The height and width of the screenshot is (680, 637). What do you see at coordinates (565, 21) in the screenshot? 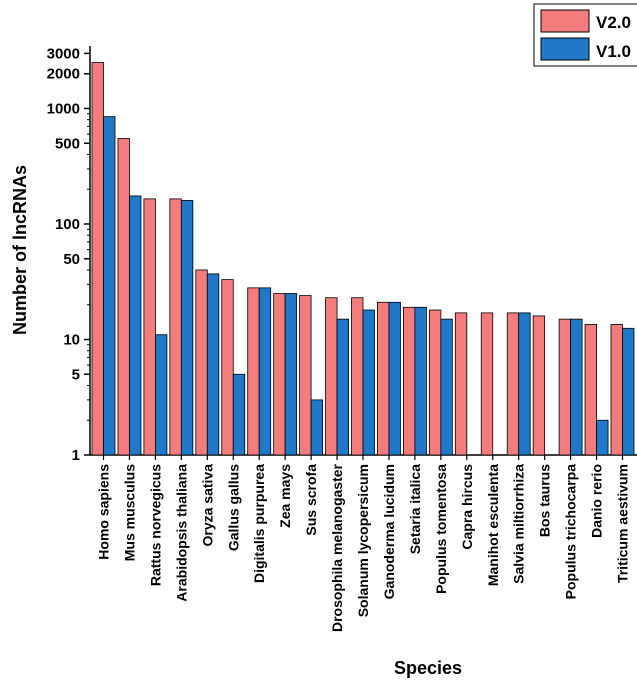
I see `legend-swatch-v2` at bounding box center [565, 21].